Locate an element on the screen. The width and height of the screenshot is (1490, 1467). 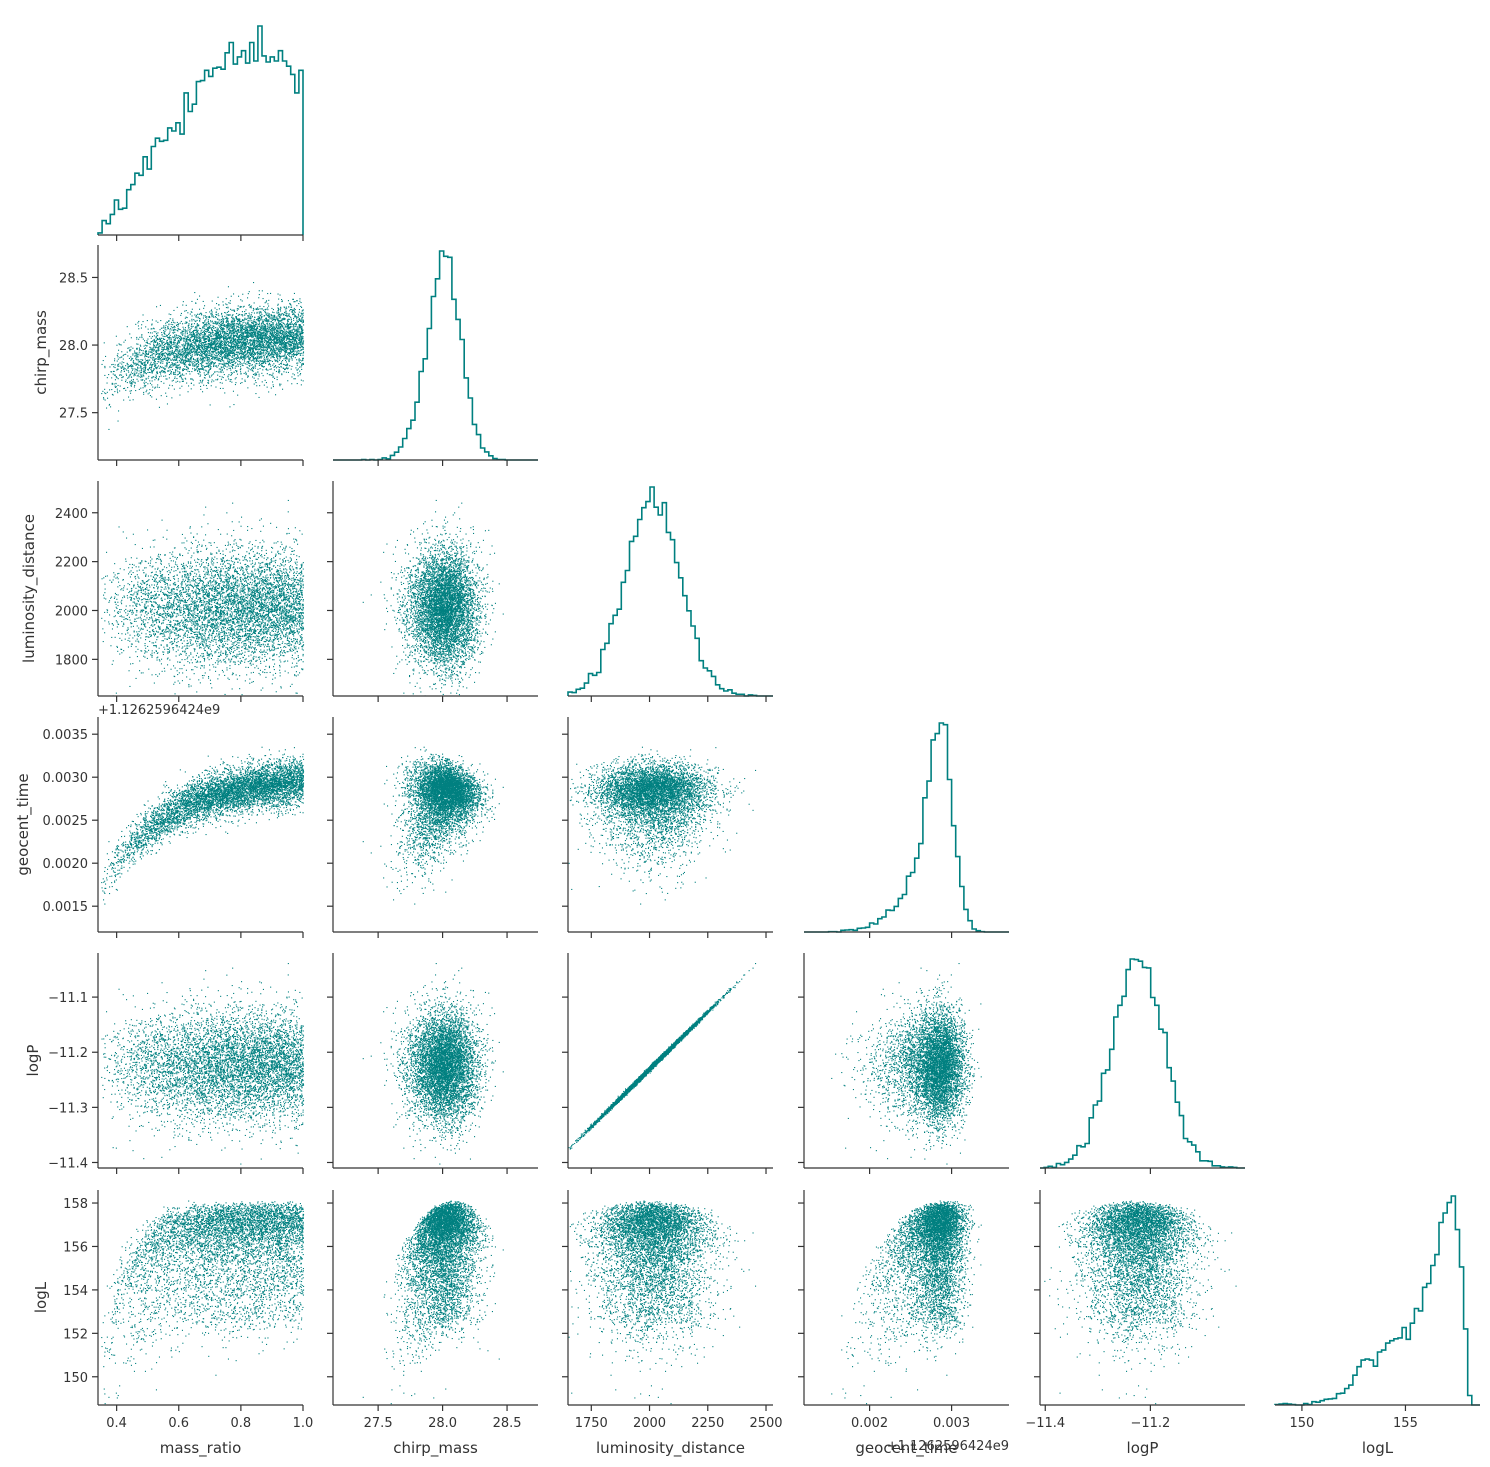
panel-chirp_mass-vs-mass_ratio: 27.528.028.5 is located at coordinates (181, 355).